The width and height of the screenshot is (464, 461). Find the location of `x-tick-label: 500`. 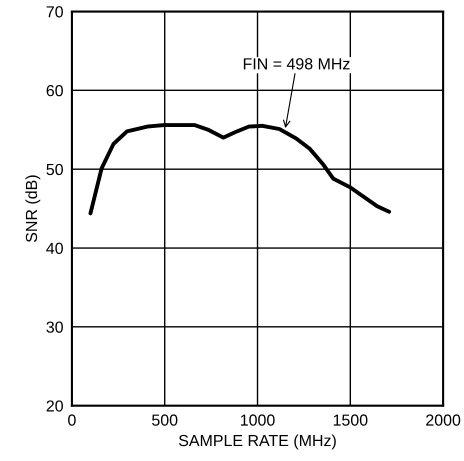

x-tick-label: 500 is located at coordinates (165, 420).